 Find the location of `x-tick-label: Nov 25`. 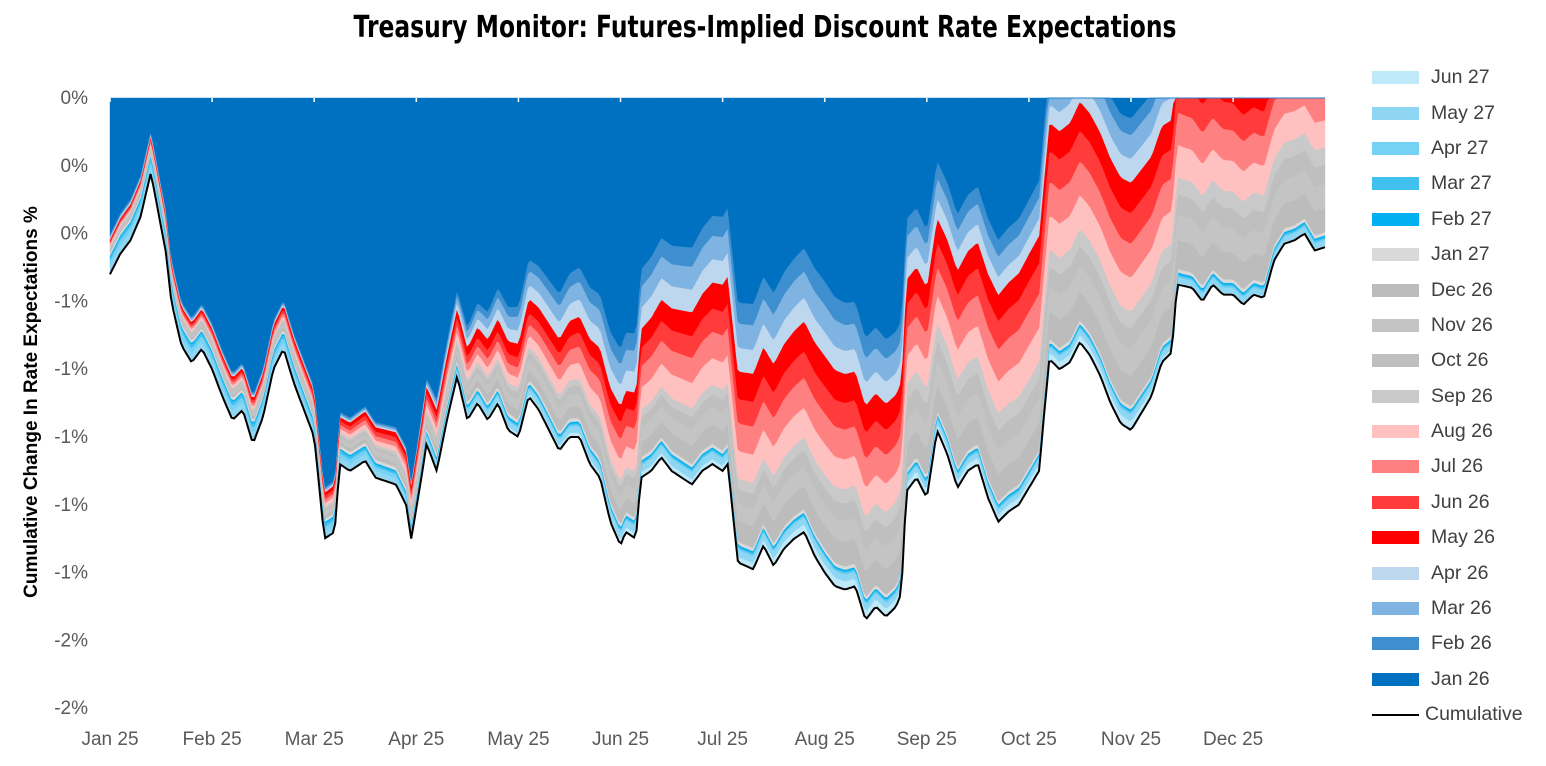

x-tick-label: Nov 25 is located at coordinates (1131, 739).